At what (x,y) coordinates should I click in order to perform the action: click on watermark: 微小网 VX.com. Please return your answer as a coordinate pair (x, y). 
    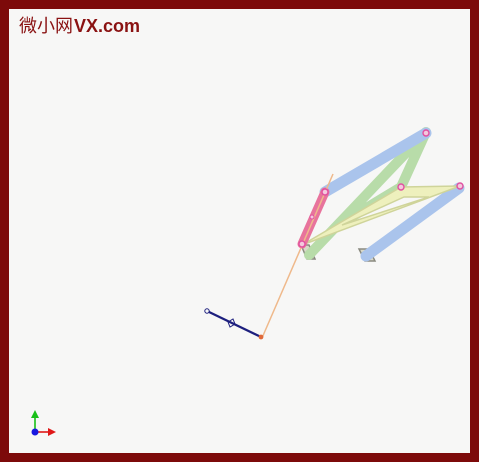
    Looking at the image, I should click on (79, 26).